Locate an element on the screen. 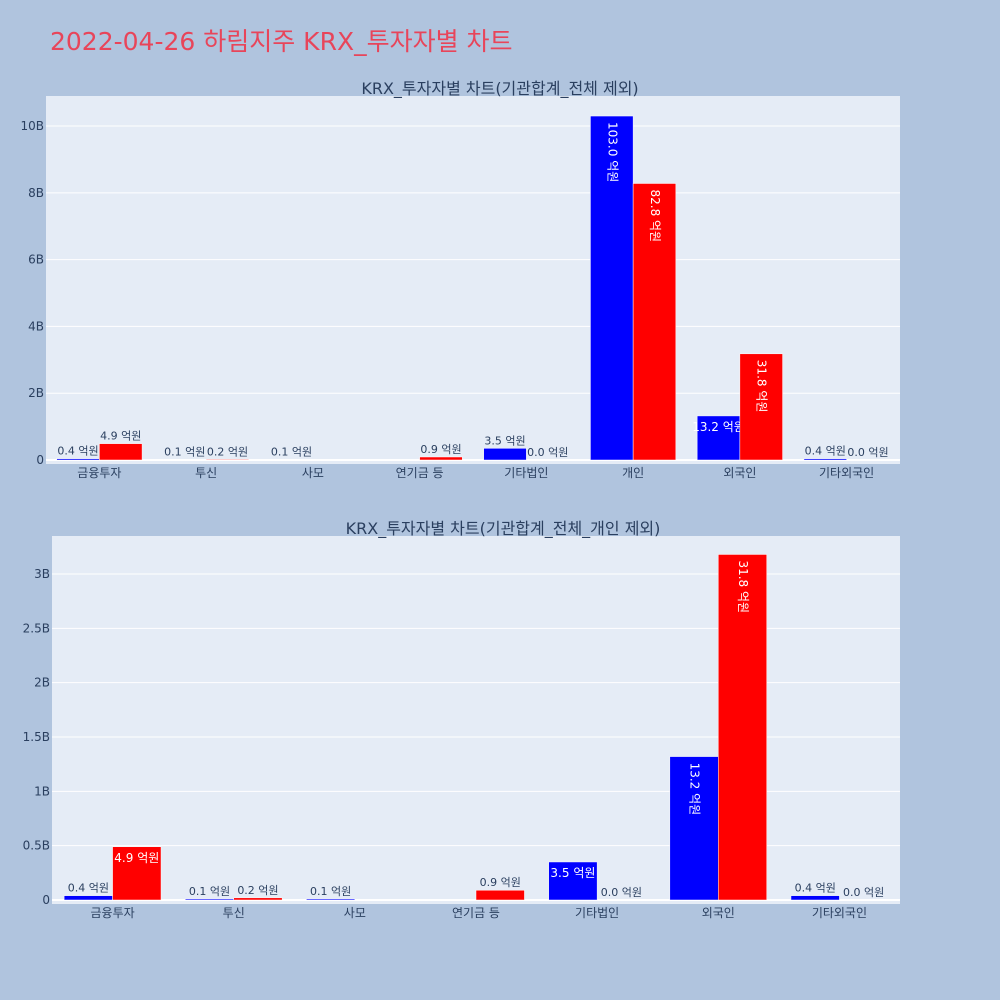 The image size is (1000, 1000). y-tick-label: 2.5B is located at coordinates (36, 628).